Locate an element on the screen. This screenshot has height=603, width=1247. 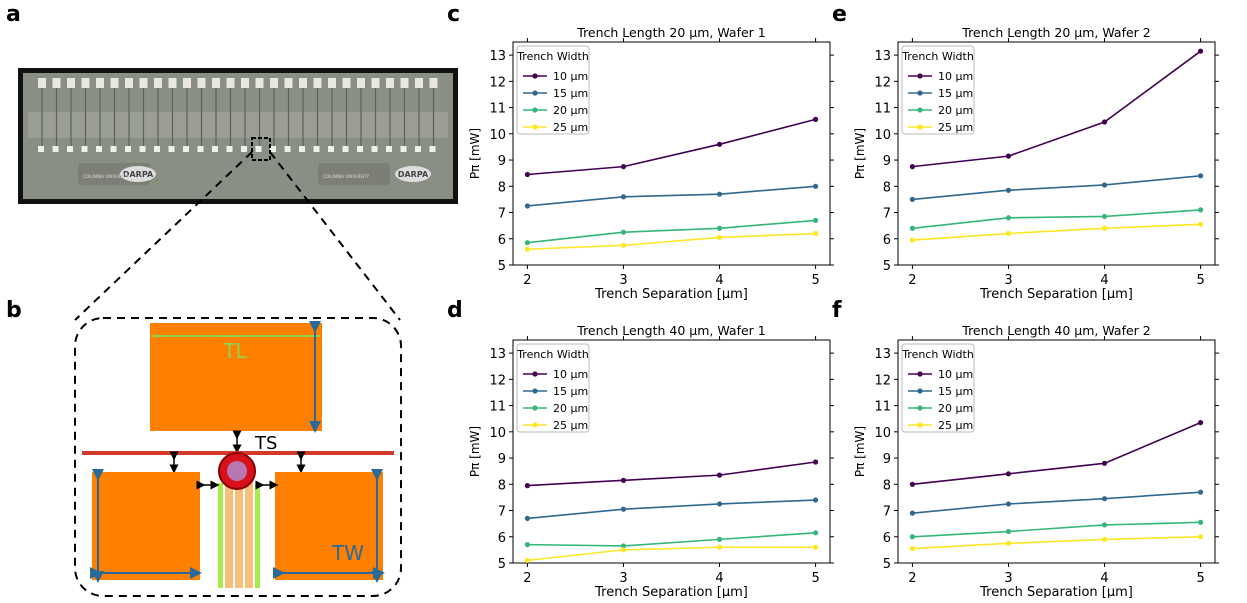
ts-label: TS is located at coordinates (265, 443).